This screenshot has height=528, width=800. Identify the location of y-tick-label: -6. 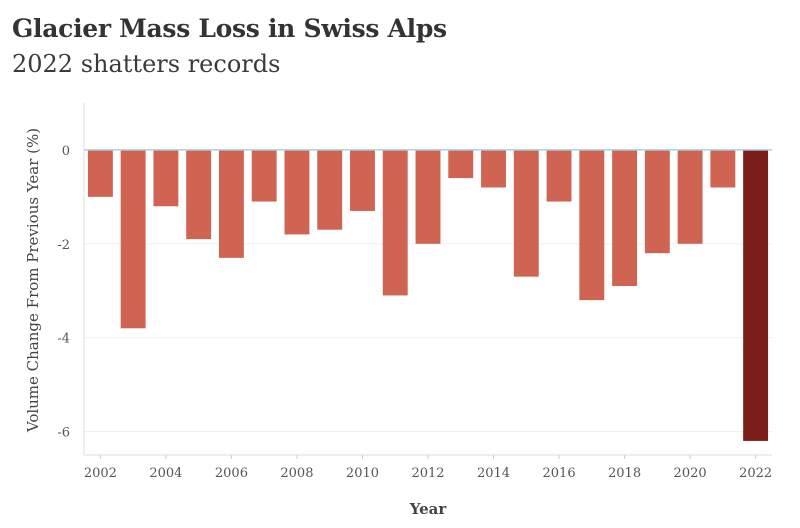
(63, 433).